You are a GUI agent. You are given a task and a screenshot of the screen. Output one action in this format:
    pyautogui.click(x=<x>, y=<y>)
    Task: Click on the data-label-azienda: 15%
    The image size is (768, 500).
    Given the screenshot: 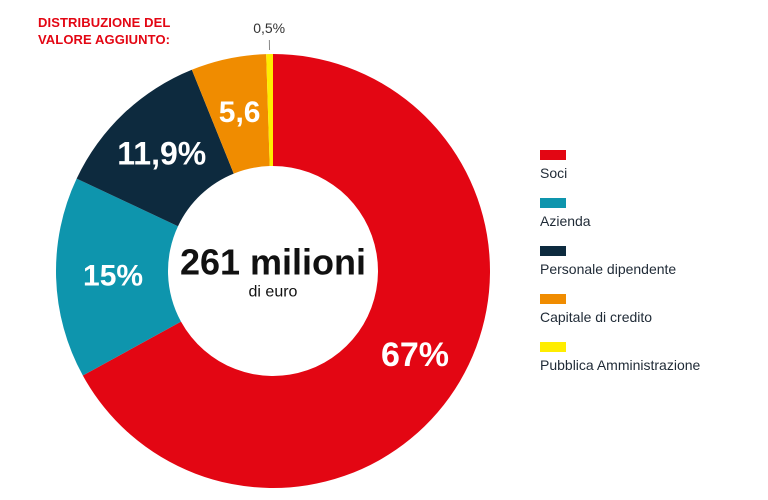 What is the action you would take?
    pyautogui.click(x=113, y=276)
    